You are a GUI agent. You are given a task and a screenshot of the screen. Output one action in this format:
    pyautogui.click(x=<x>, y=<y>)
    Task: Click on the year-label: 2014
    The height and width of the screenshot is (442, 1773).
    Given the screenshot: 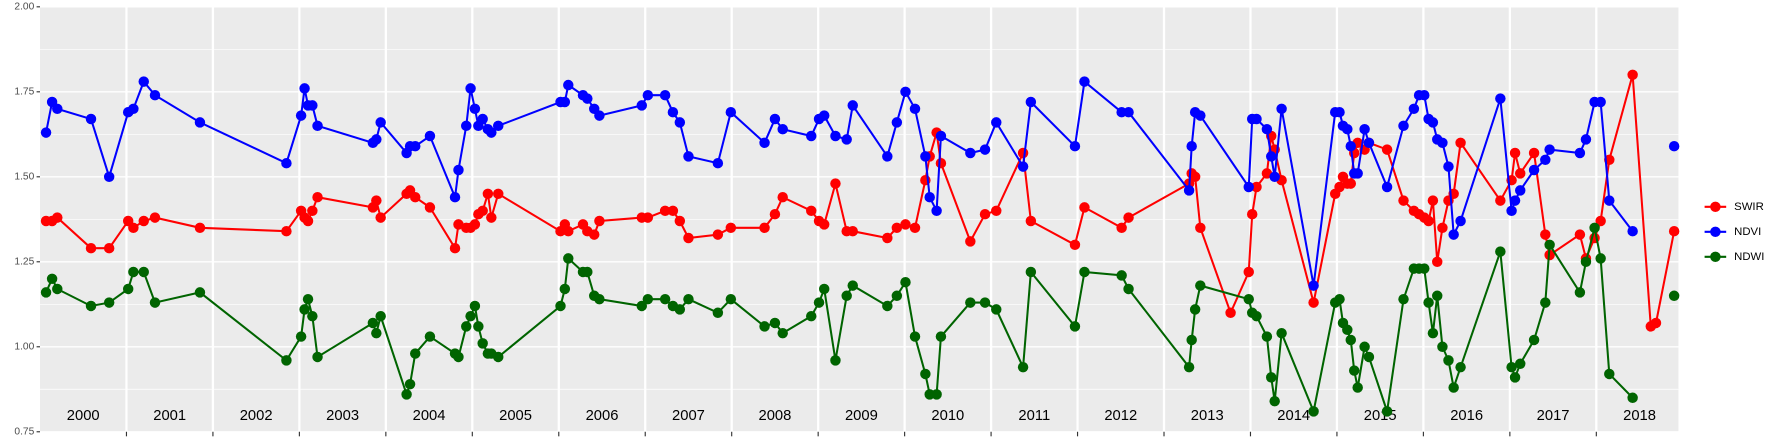 What is the action you would take?
    pyautogui.click(x=1293, y=416)
    